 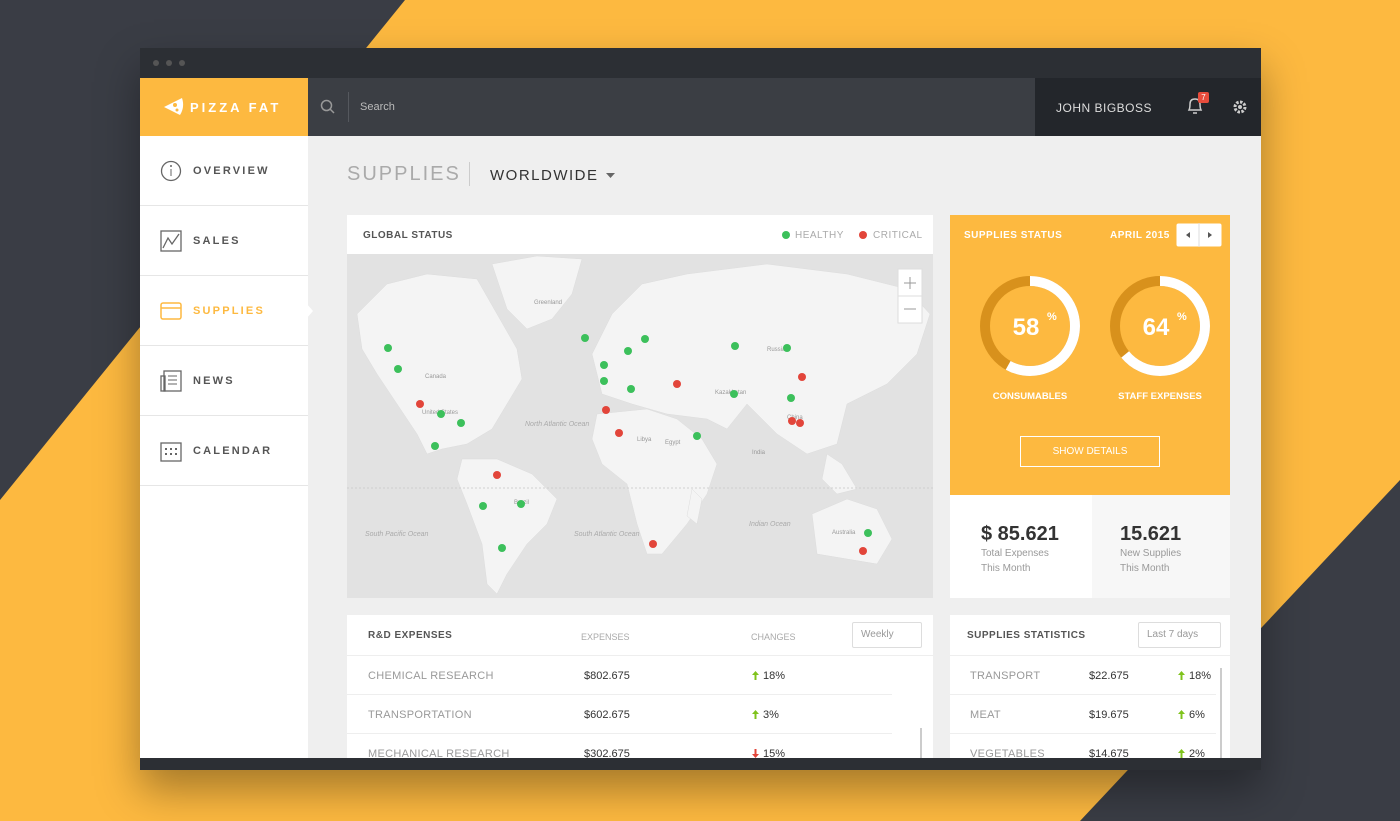 I want to click on card-title: SUPPLIES STATUS, so click(x=1013, y=235).